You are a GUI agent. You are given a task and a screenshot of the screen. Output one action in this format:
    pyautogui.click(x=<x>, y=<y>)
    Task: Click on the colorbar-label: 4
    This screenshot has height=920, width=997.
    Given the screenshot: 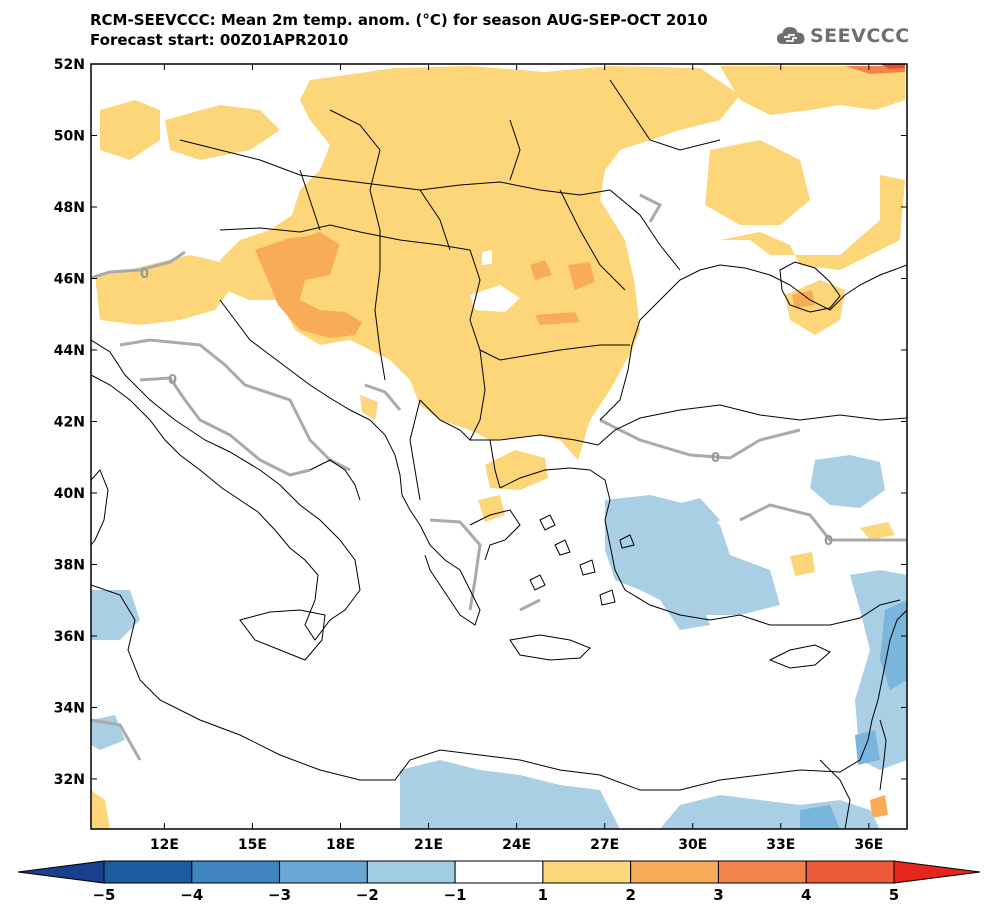 What is the action you would take?
    pyautogui.click(x=806, y=895)
    